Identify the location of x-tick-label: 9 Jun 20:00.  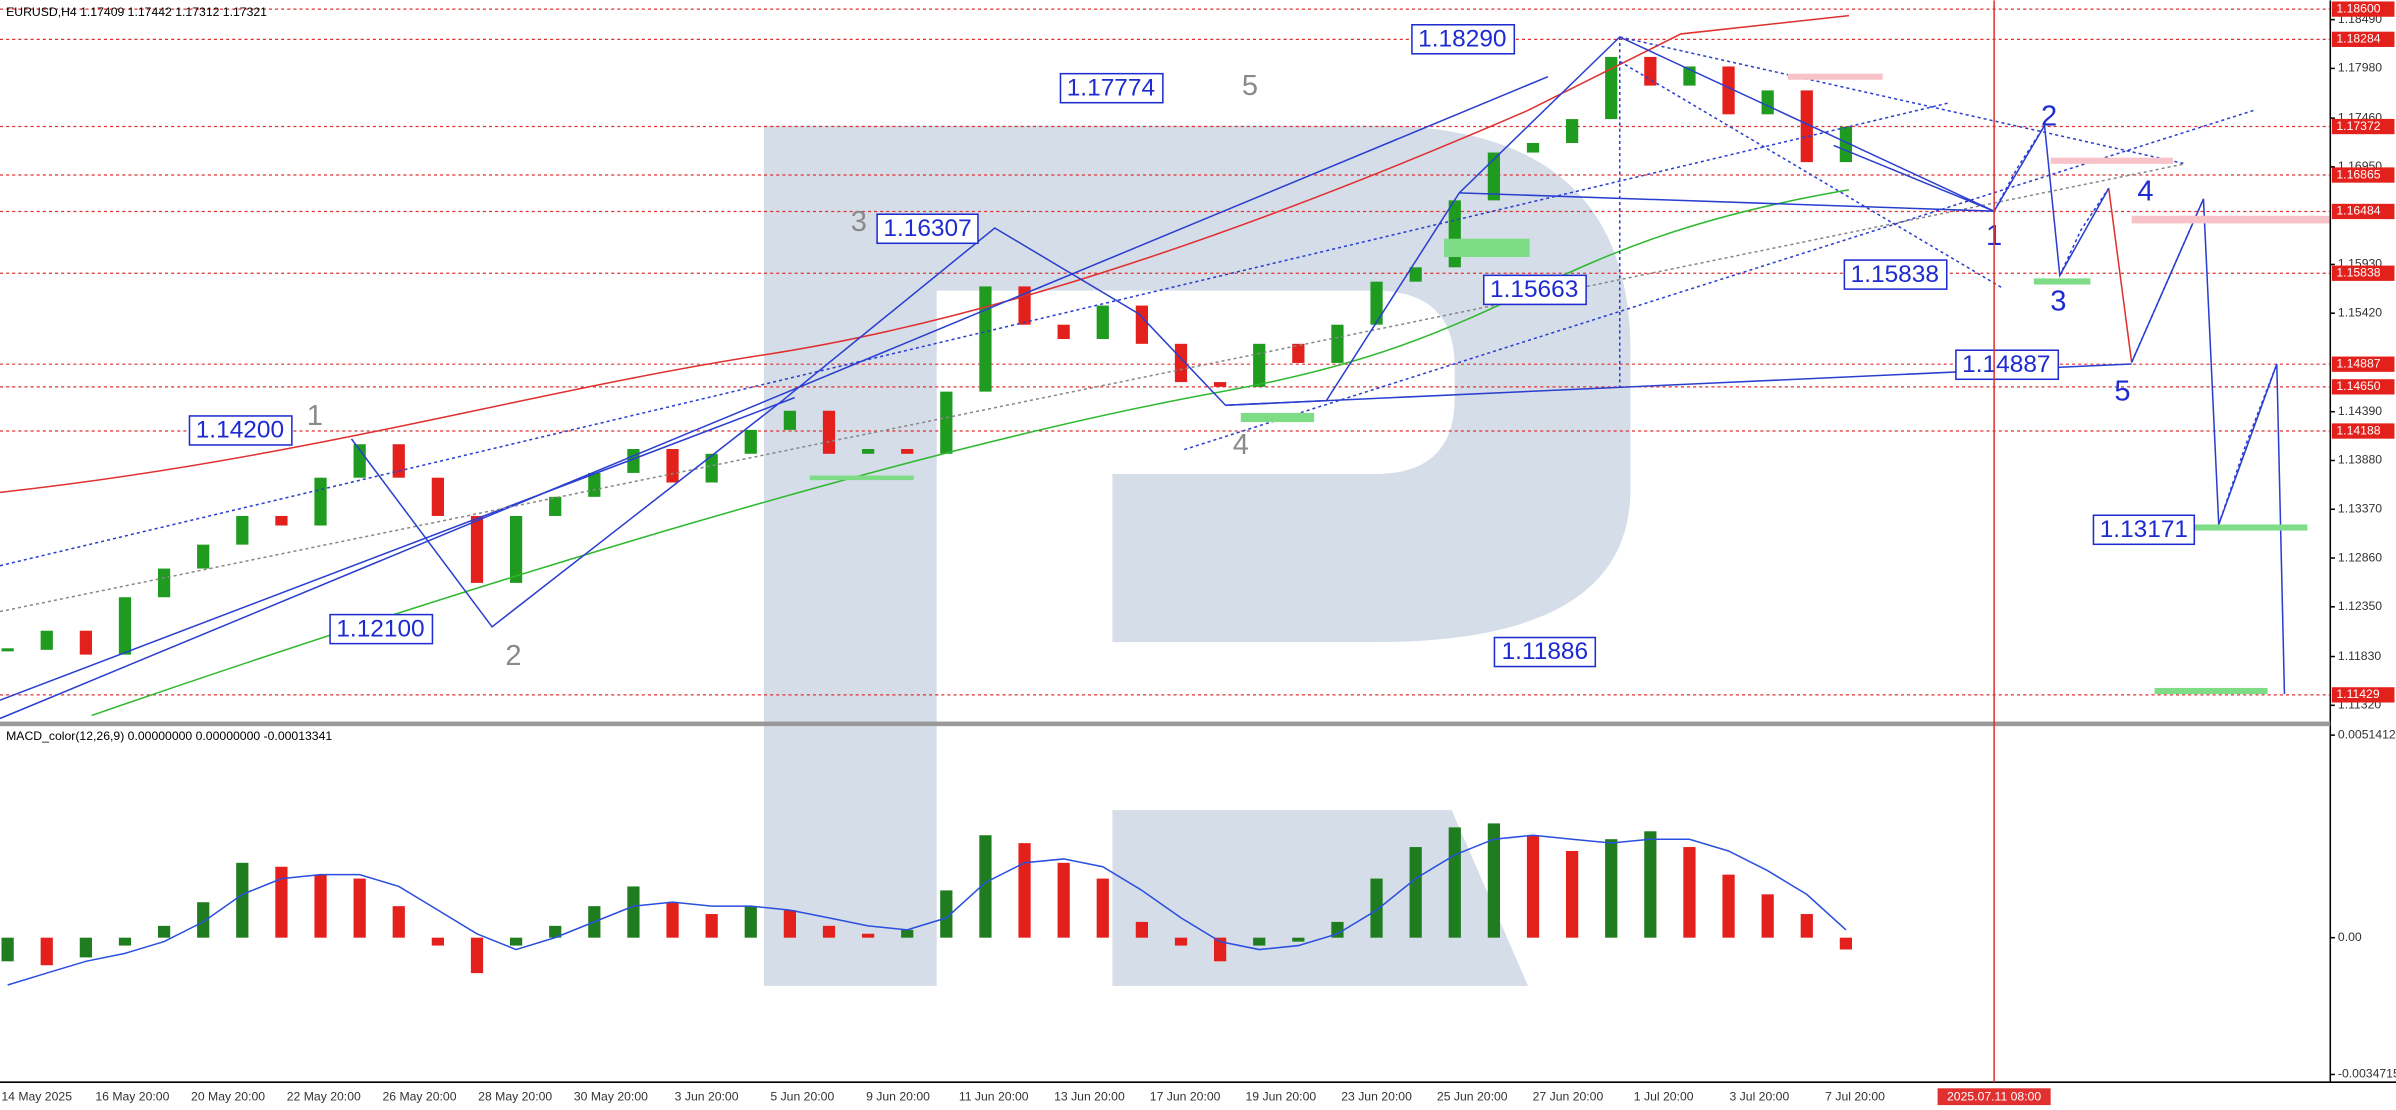
(898, 1097).